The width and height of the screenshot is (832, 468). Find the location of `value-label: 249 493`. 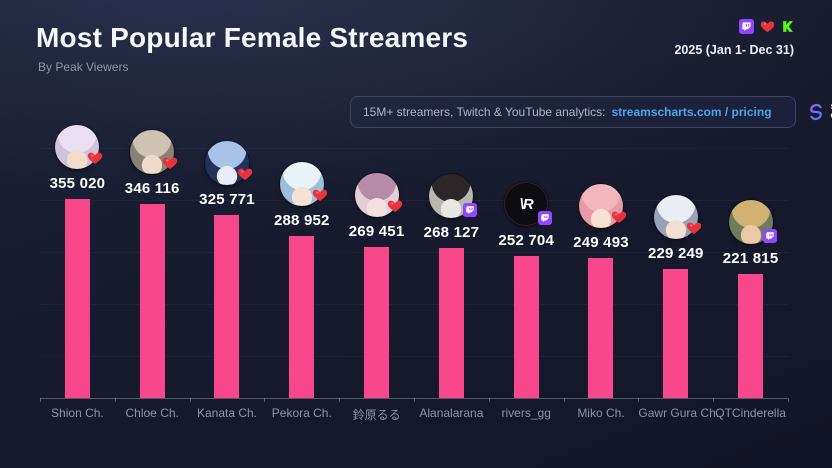

value-label: 249 493 is located at coordinates (601, 242).